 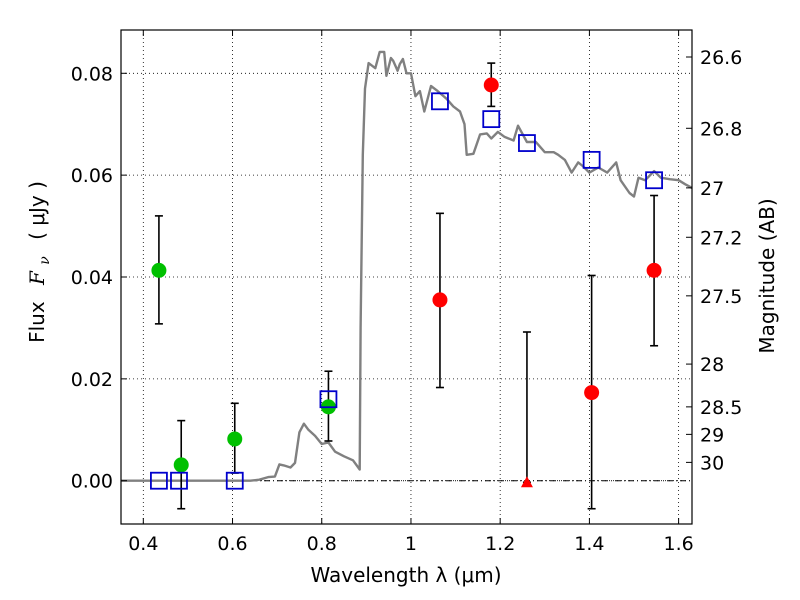 What do you see at coordinates (405, 575) in the screenshot?
I see `x-axis-label: Wavelength λ (μm)` at bounding box center [405, 575].